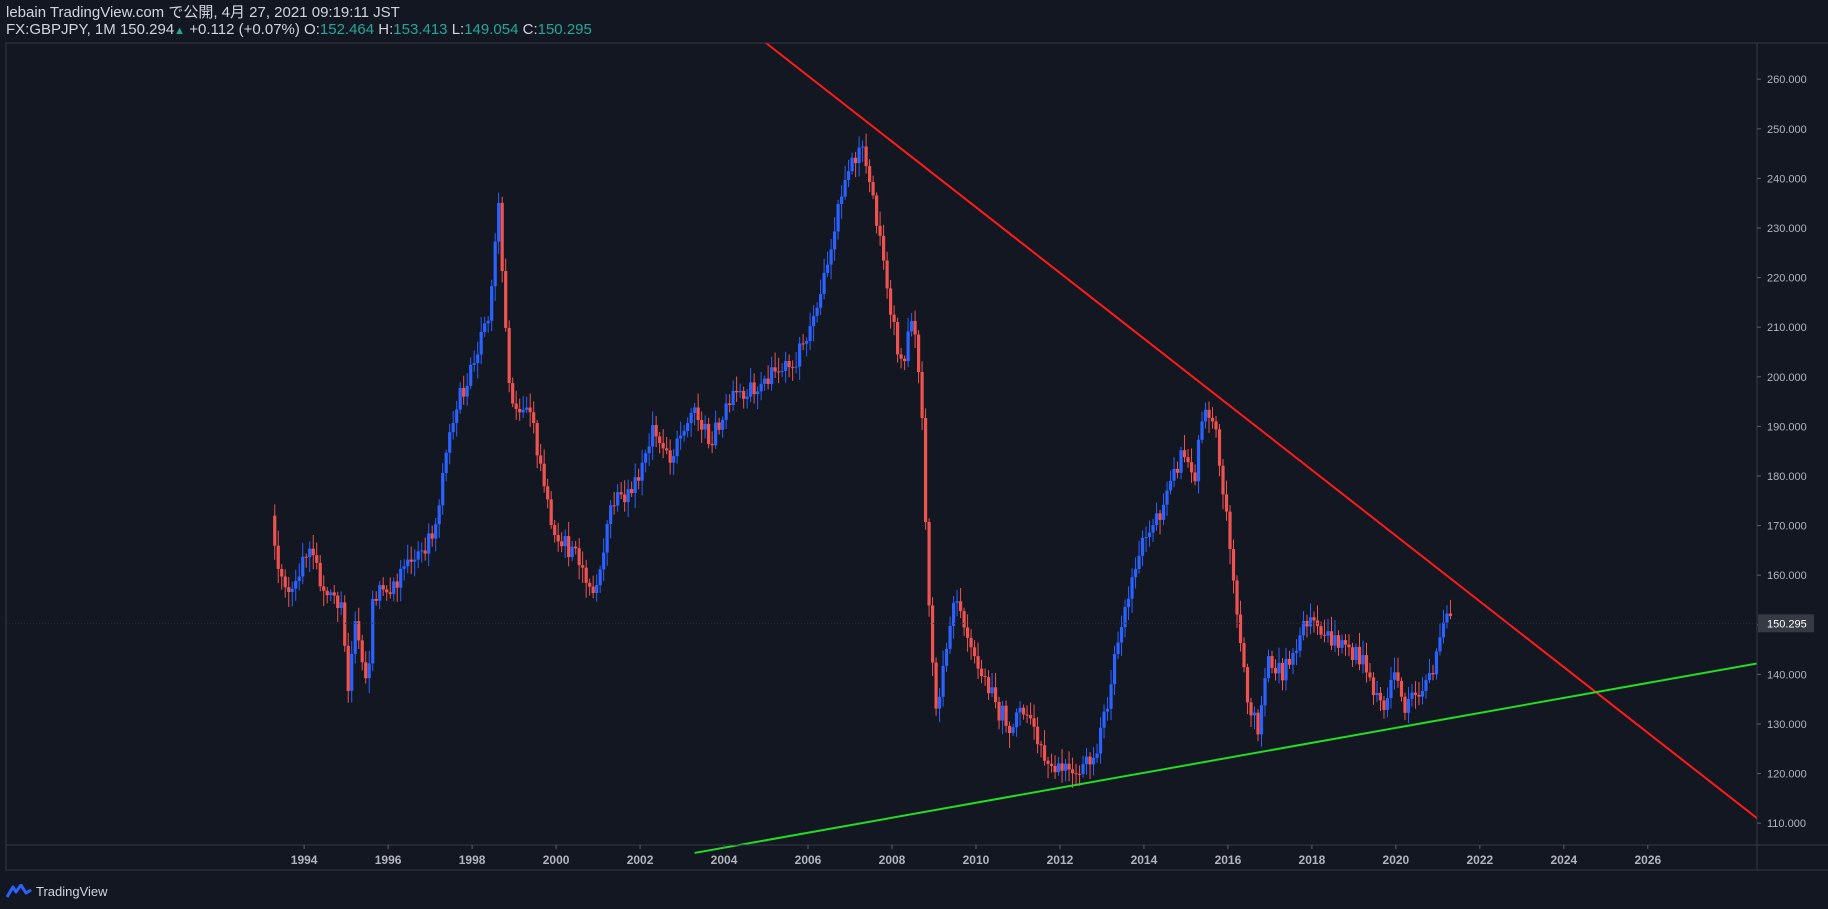 This screenshot has height=909, width=1828. Describe the element at coordinates (976, 860) in the screenshot. I see `x-tick-label: 2010` at that location.